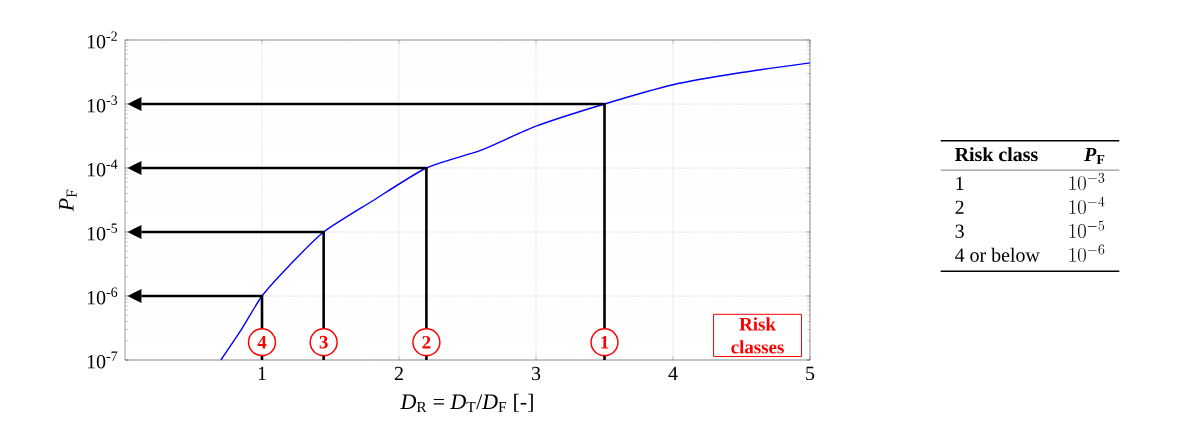  Describe the element at coordinates (536, 373) in the screenshot. I see `x-tick-label: 3` at that location.